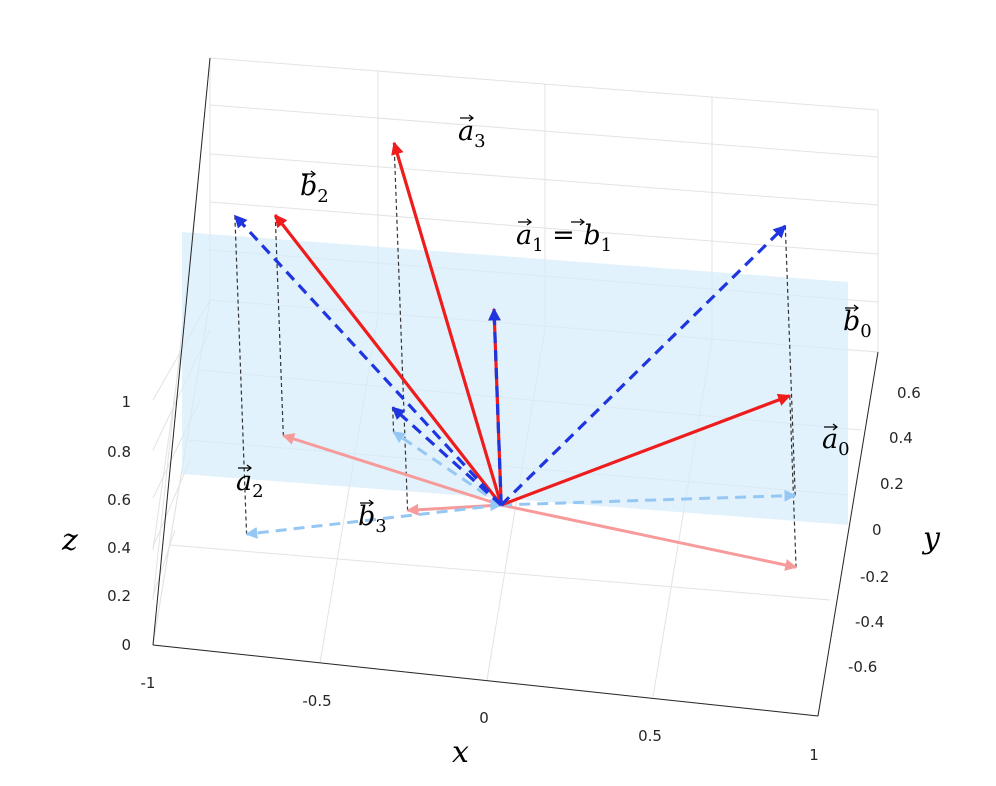  I want to click on projection-b3, so click(447, 468).